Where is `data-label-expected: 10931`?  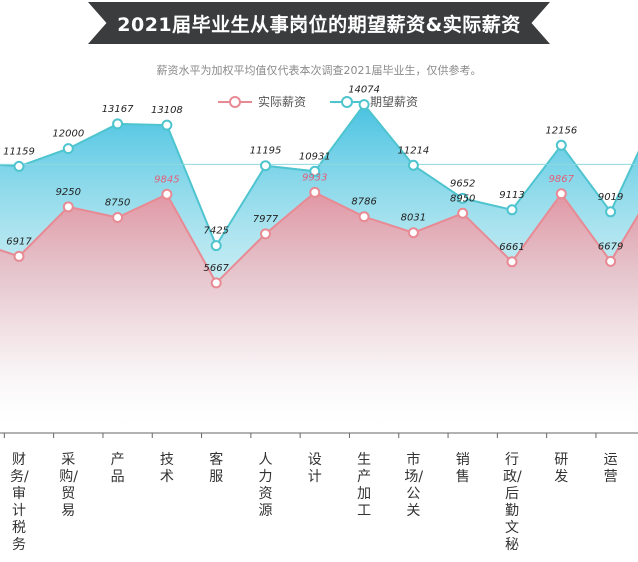
data-label-expected: 10931 is located at coordinates (315, 156).